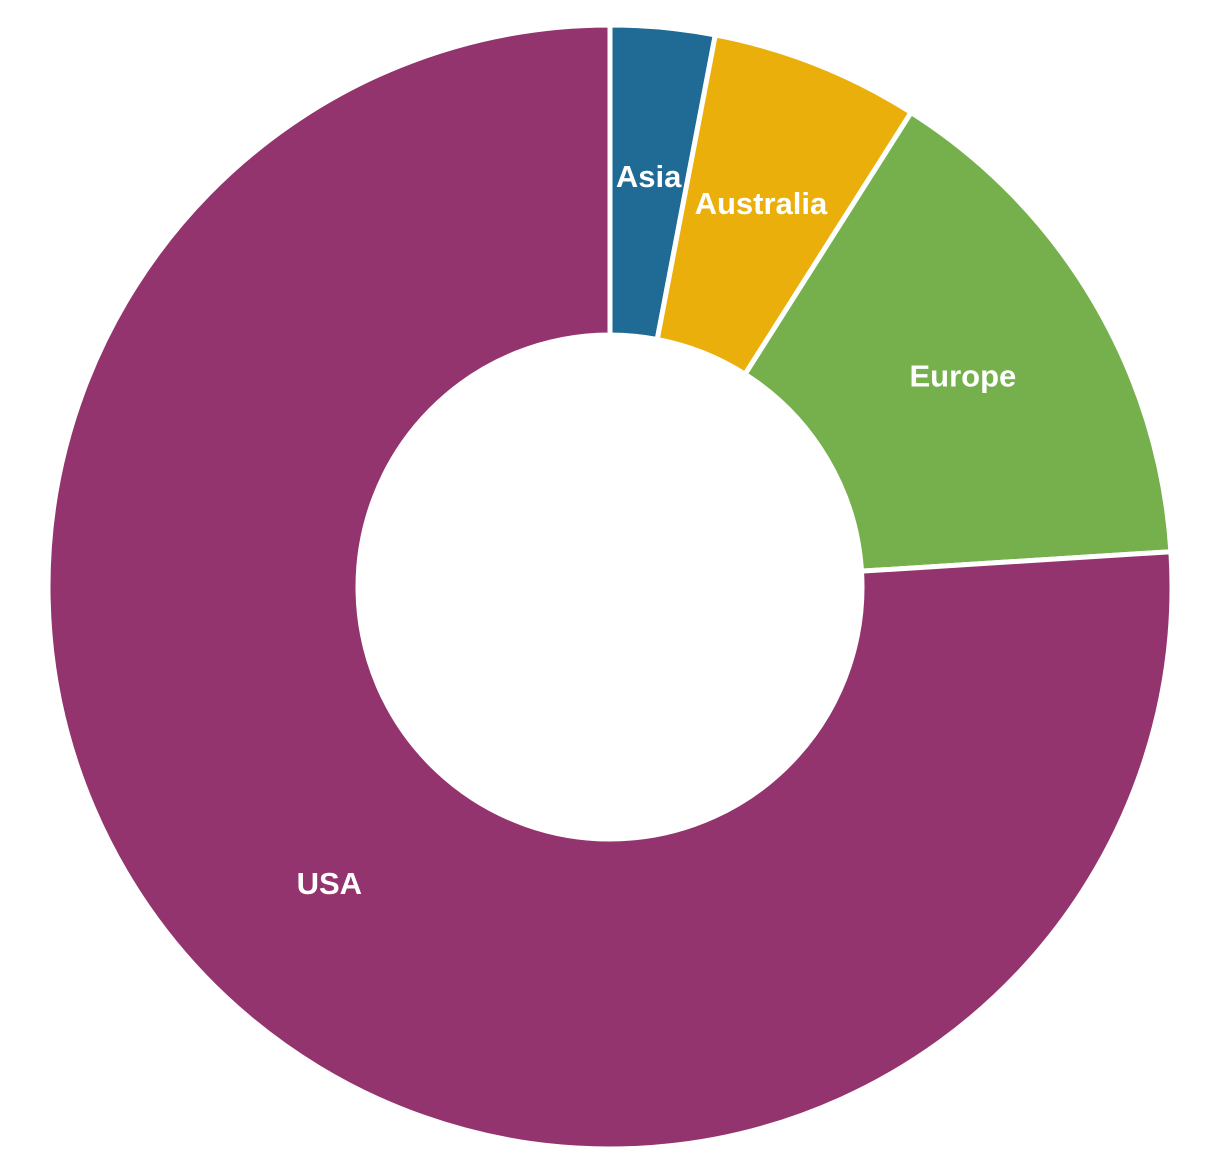 The width and height of the screenshot is (1228, 1165). Describe the element at coordinates (958, 341) in the screenshot. I see `donut-slice` at that location.